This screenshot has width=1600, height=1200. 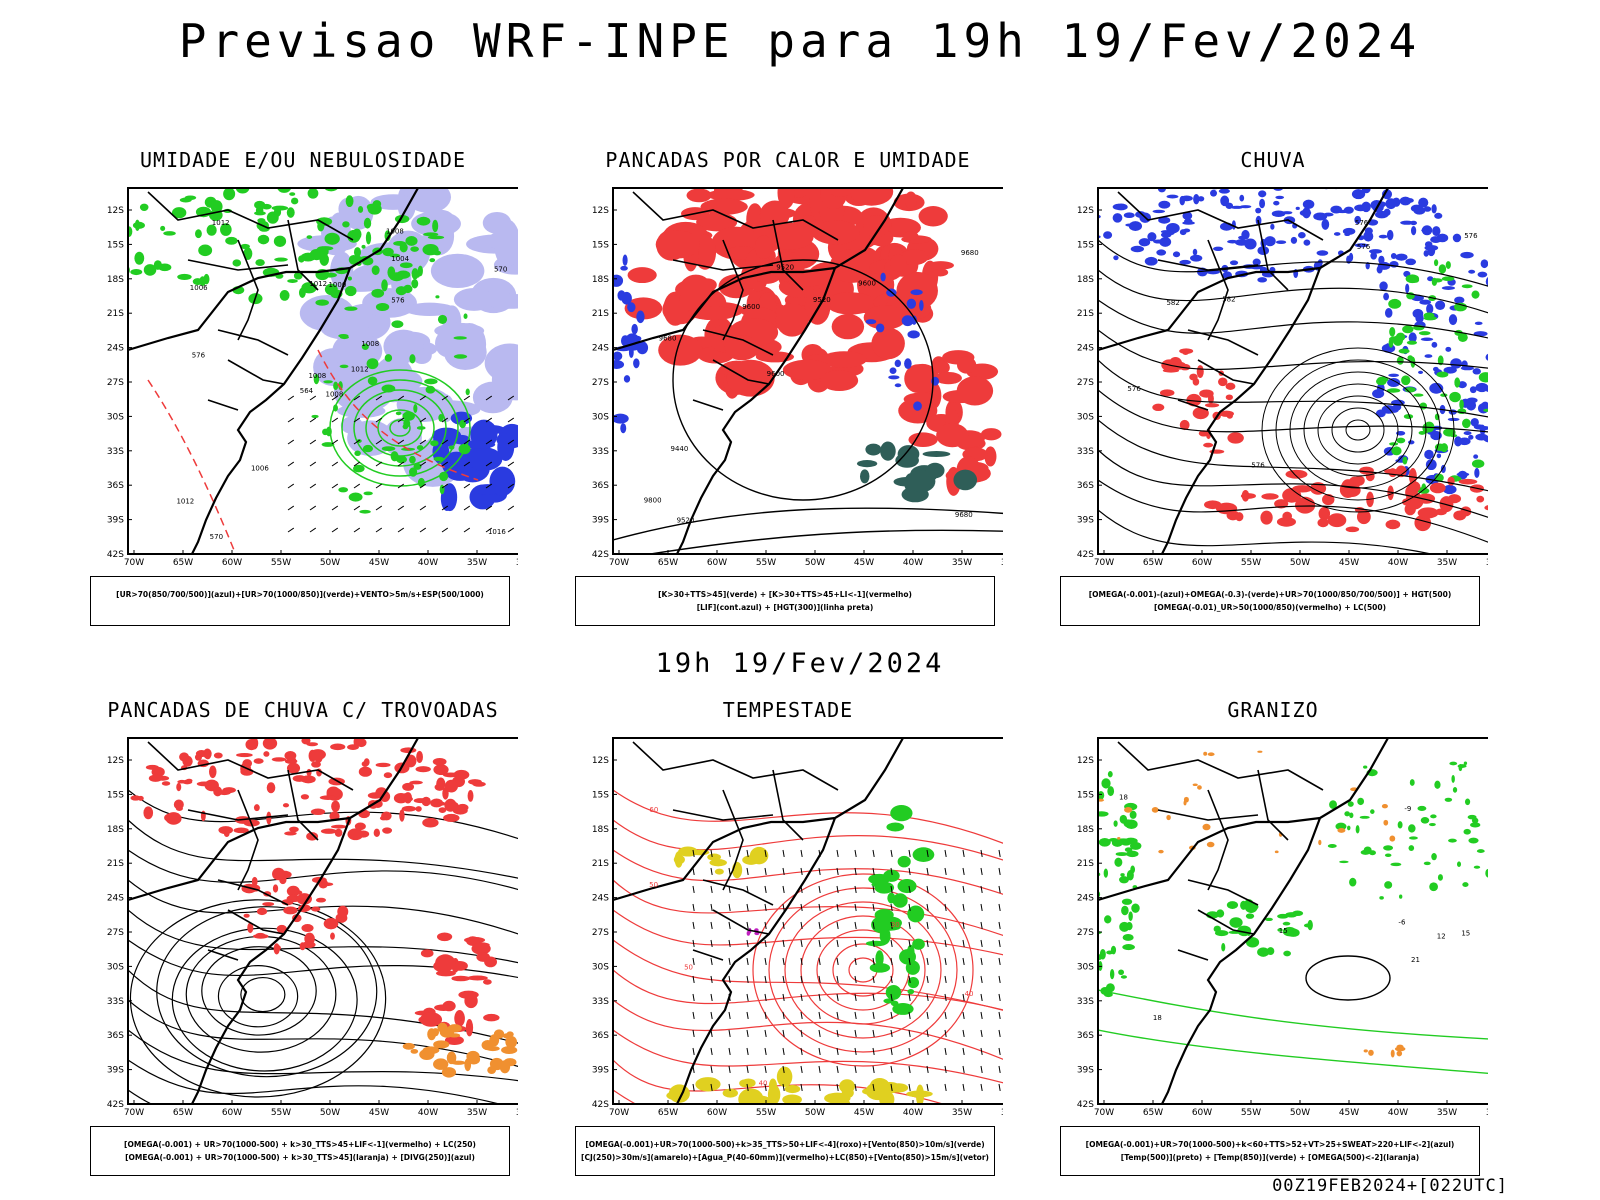 What do you see at coordinates (273, 371) in the screenshot?
I see `coastline` at bounding box center [273, 371].